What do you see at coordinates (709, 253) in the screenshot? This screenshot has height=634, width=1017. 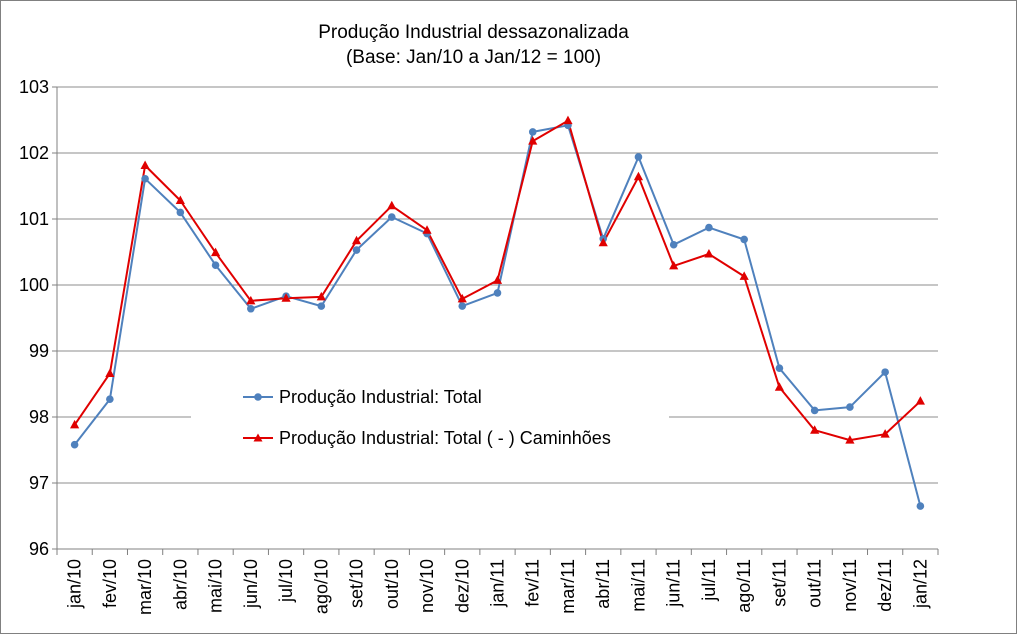 I see `series-1-point-jul/11` at bounding box center [709, 253].